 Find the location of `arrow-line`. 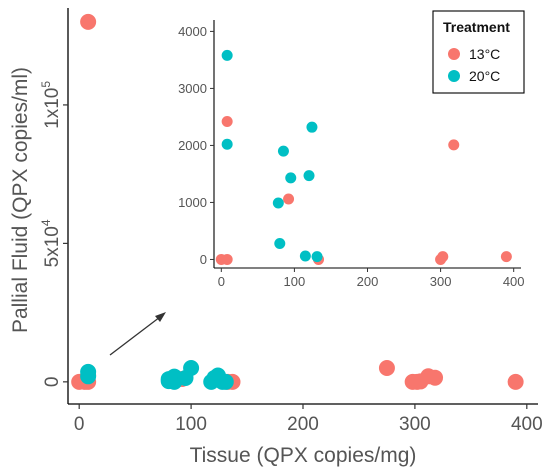

arrow-line is located at coordinates (135, 336).